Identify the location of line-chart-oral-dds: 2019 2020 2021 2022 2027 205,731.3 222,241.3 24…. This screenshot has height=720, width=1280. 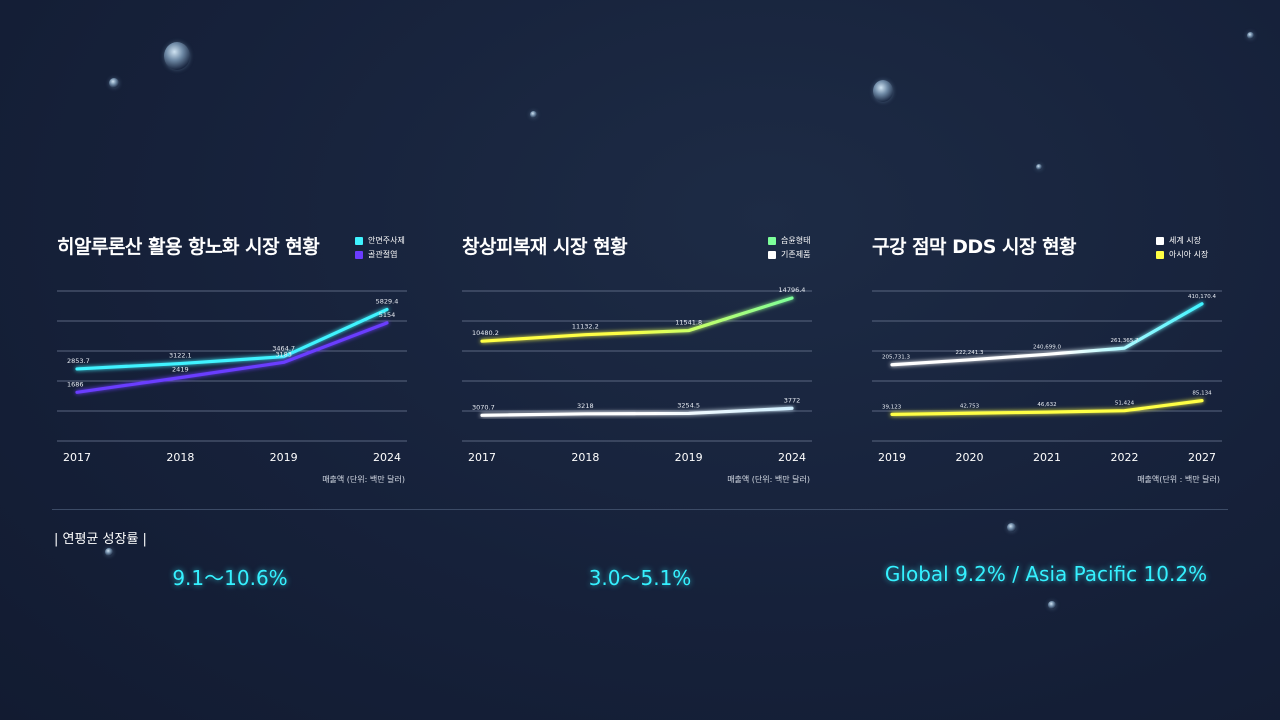
(1047, 377).